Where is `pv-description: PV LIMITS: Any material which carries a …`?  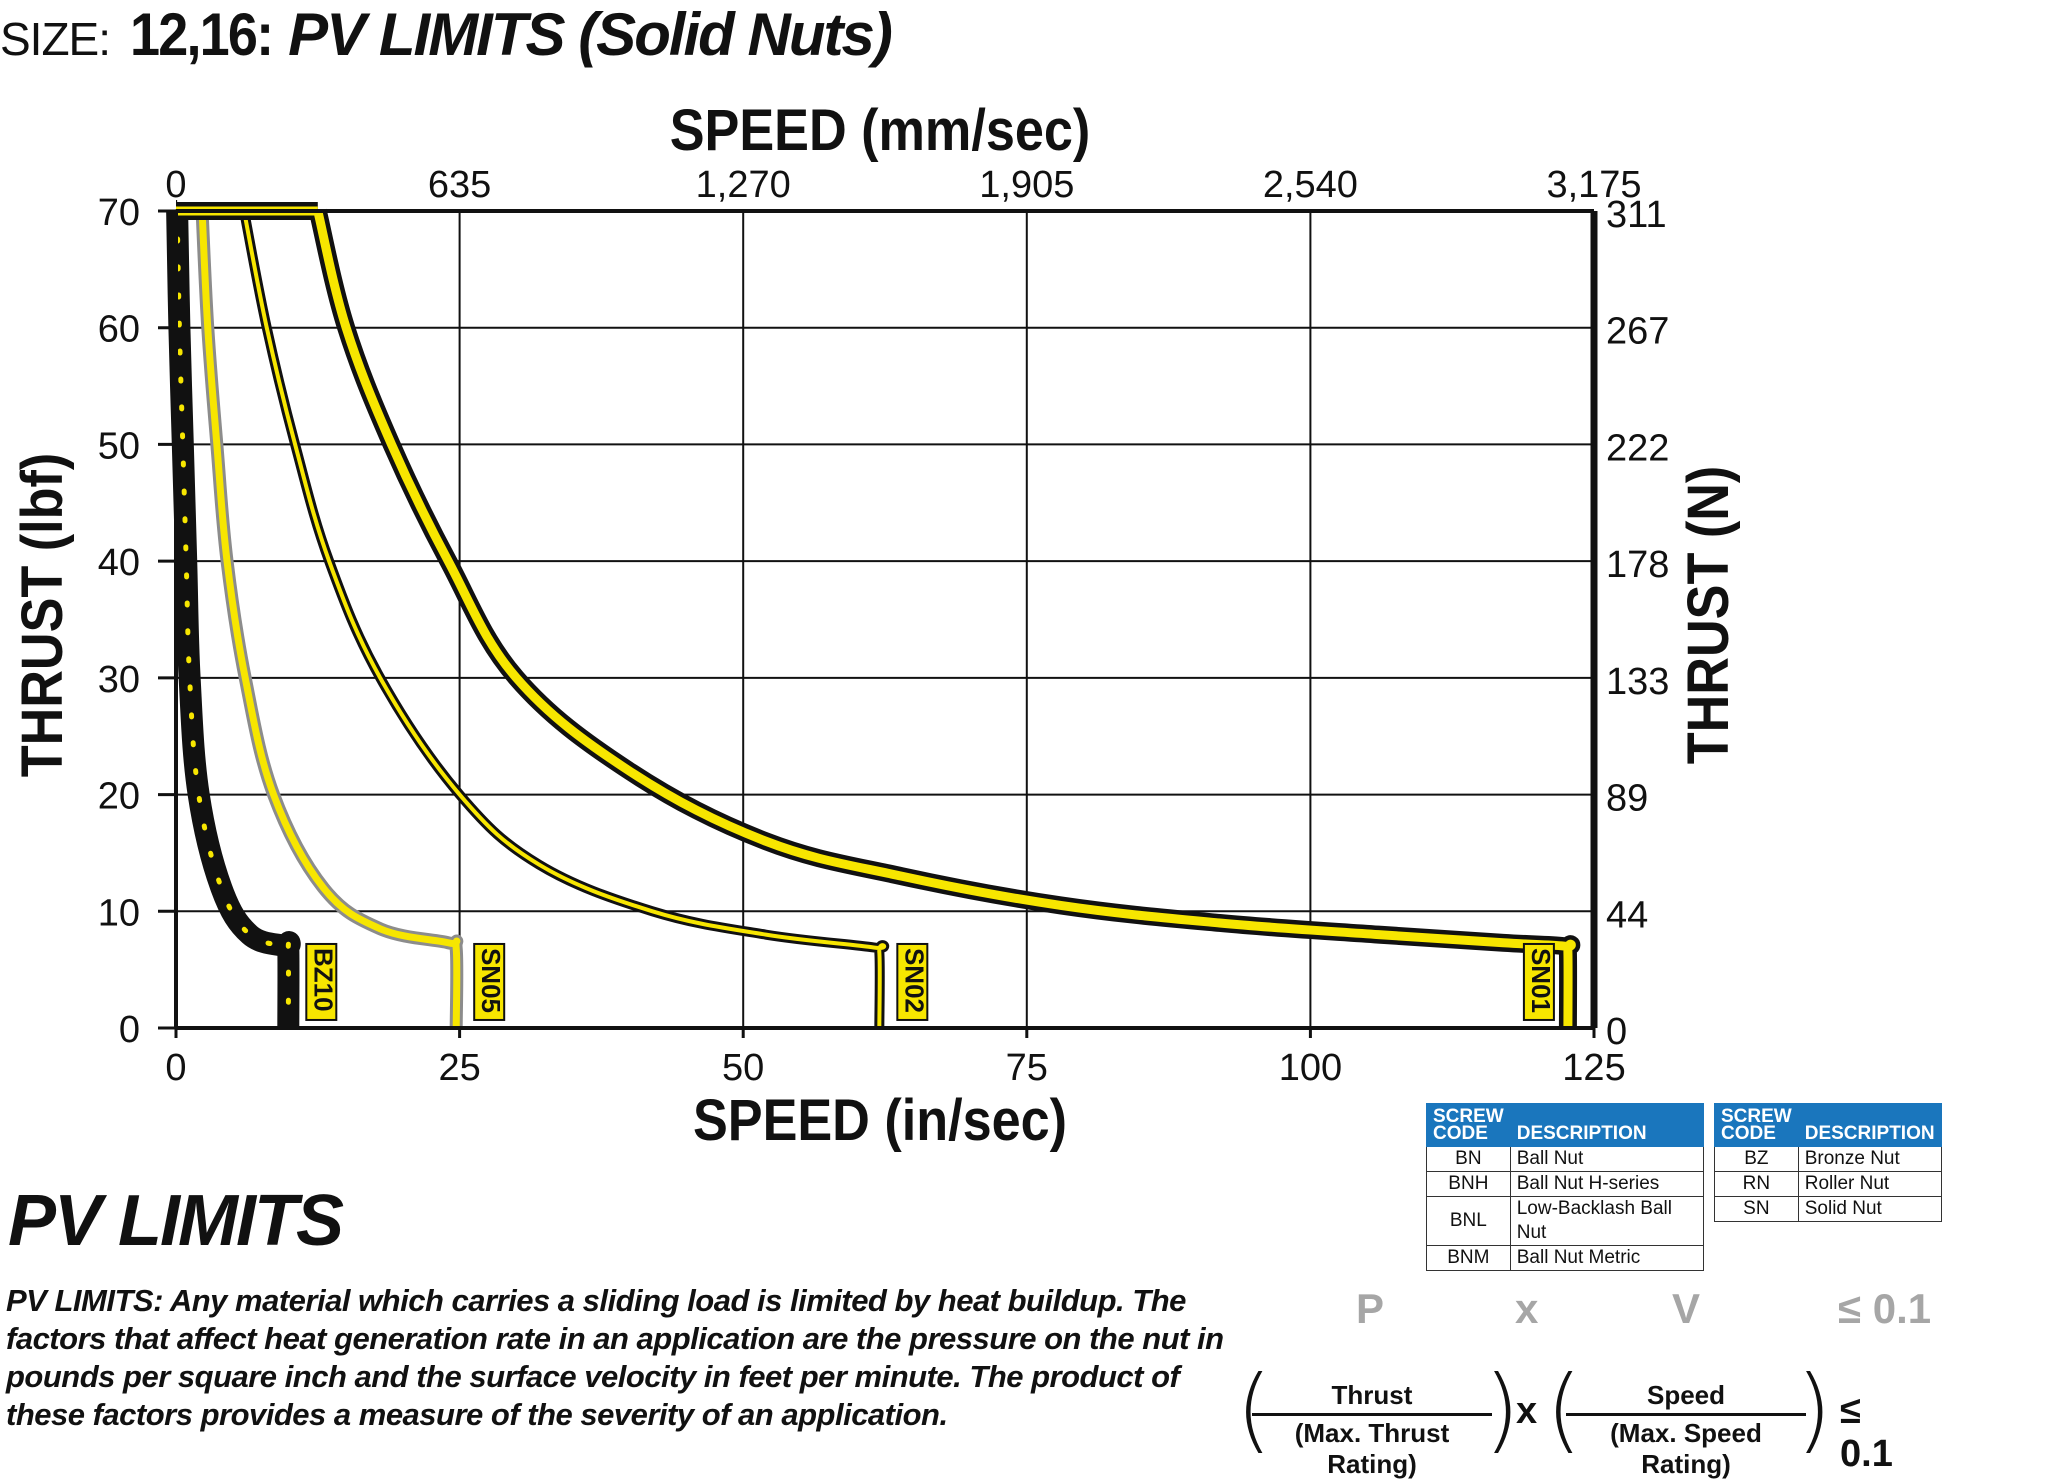 pv-description: PV LIMITS: Any material which carries a … is located at coordinates (615, 1357).